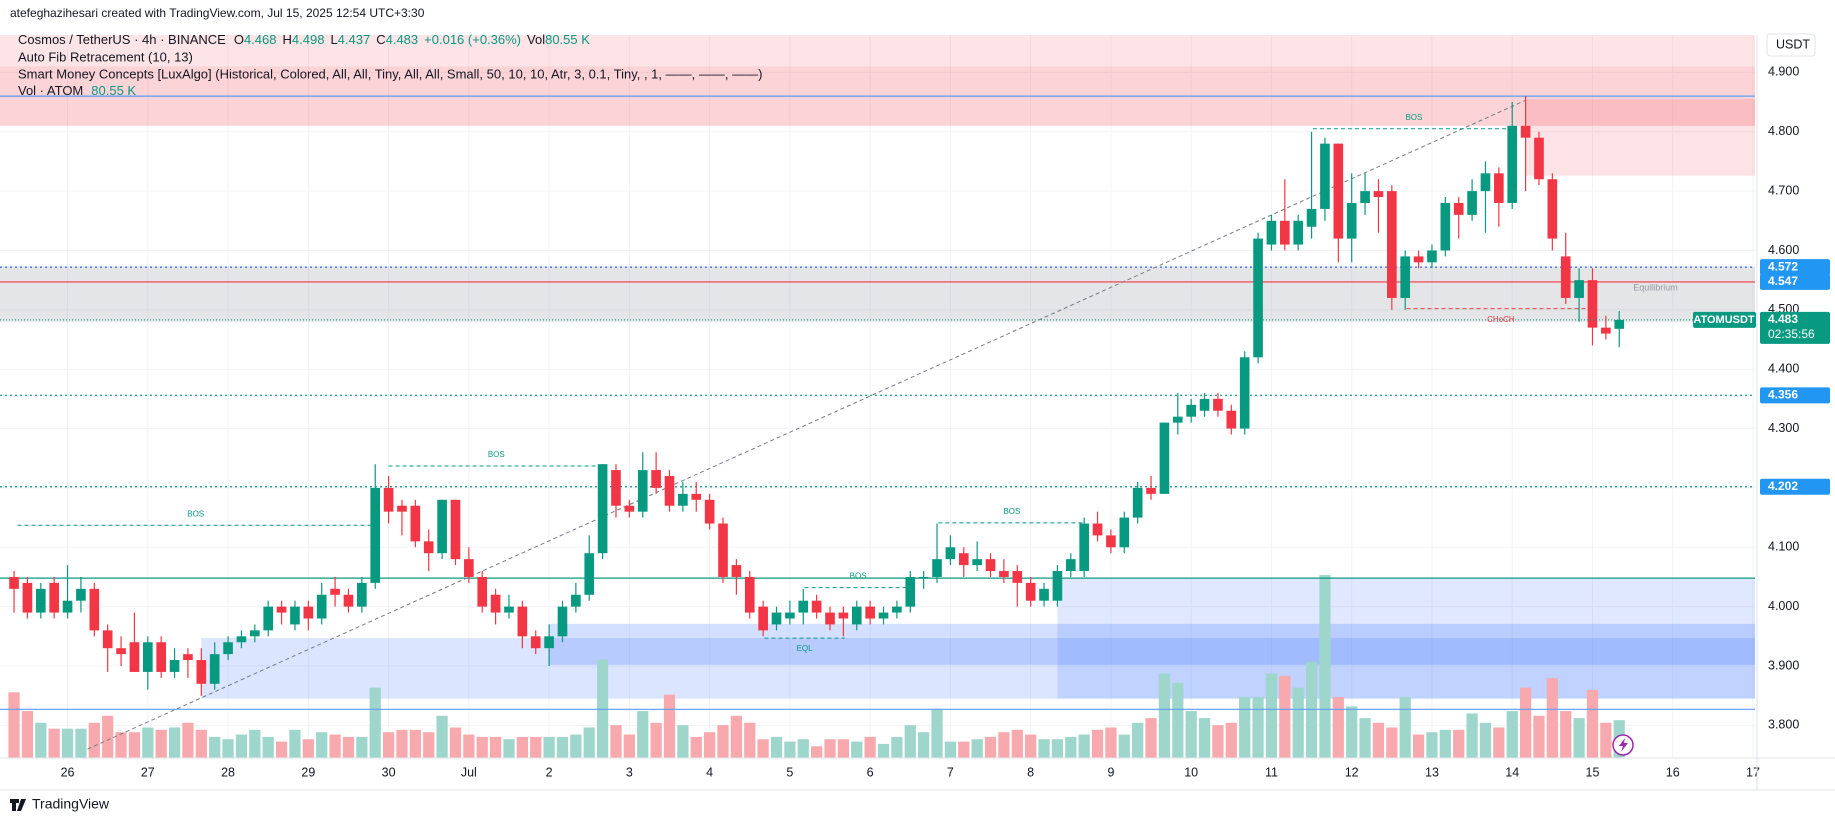 This screenshot has width=1835, height=822. What do you see at coordinates (1512, 772) in the screenshot?
I see `x-tick-label: 14` at bounding box center [1512, 772].